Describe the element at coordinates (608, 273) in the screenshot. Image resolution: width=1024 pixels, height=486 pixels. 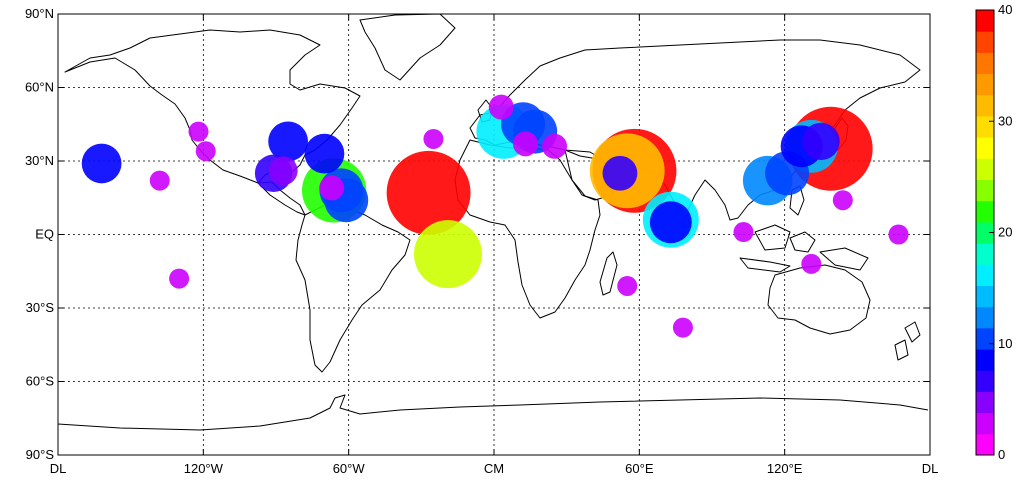
I see `madagascar-coastline` at that location.